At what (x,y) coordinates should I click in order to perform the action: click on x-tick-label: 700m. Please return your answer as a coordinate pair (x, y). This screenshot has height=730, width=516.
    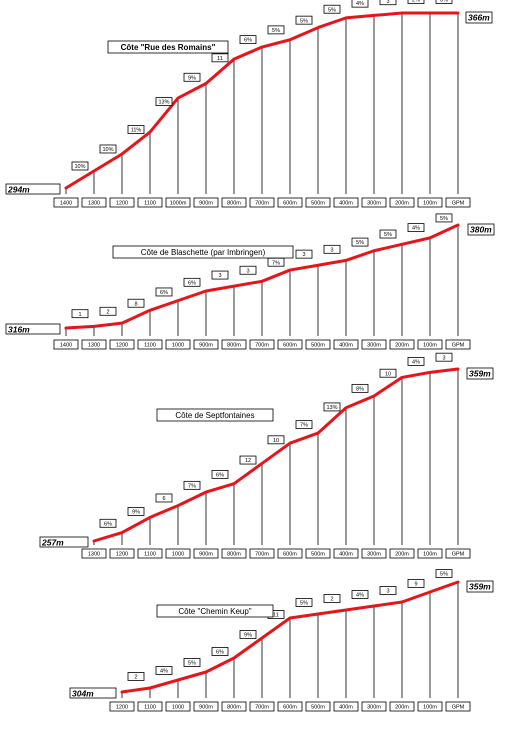
    Looking at the image, I should click on (262, 555).